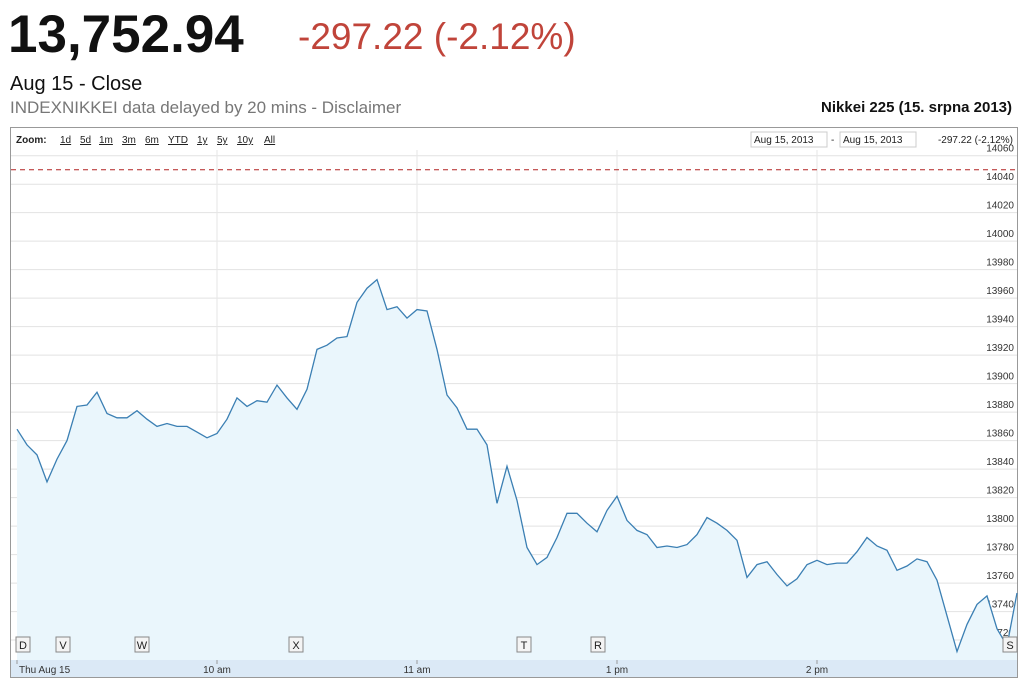 Image resolution: width=1023 pixels, height=681 pixels. I want to click on zoom-option: 3m, so click(129, 140).